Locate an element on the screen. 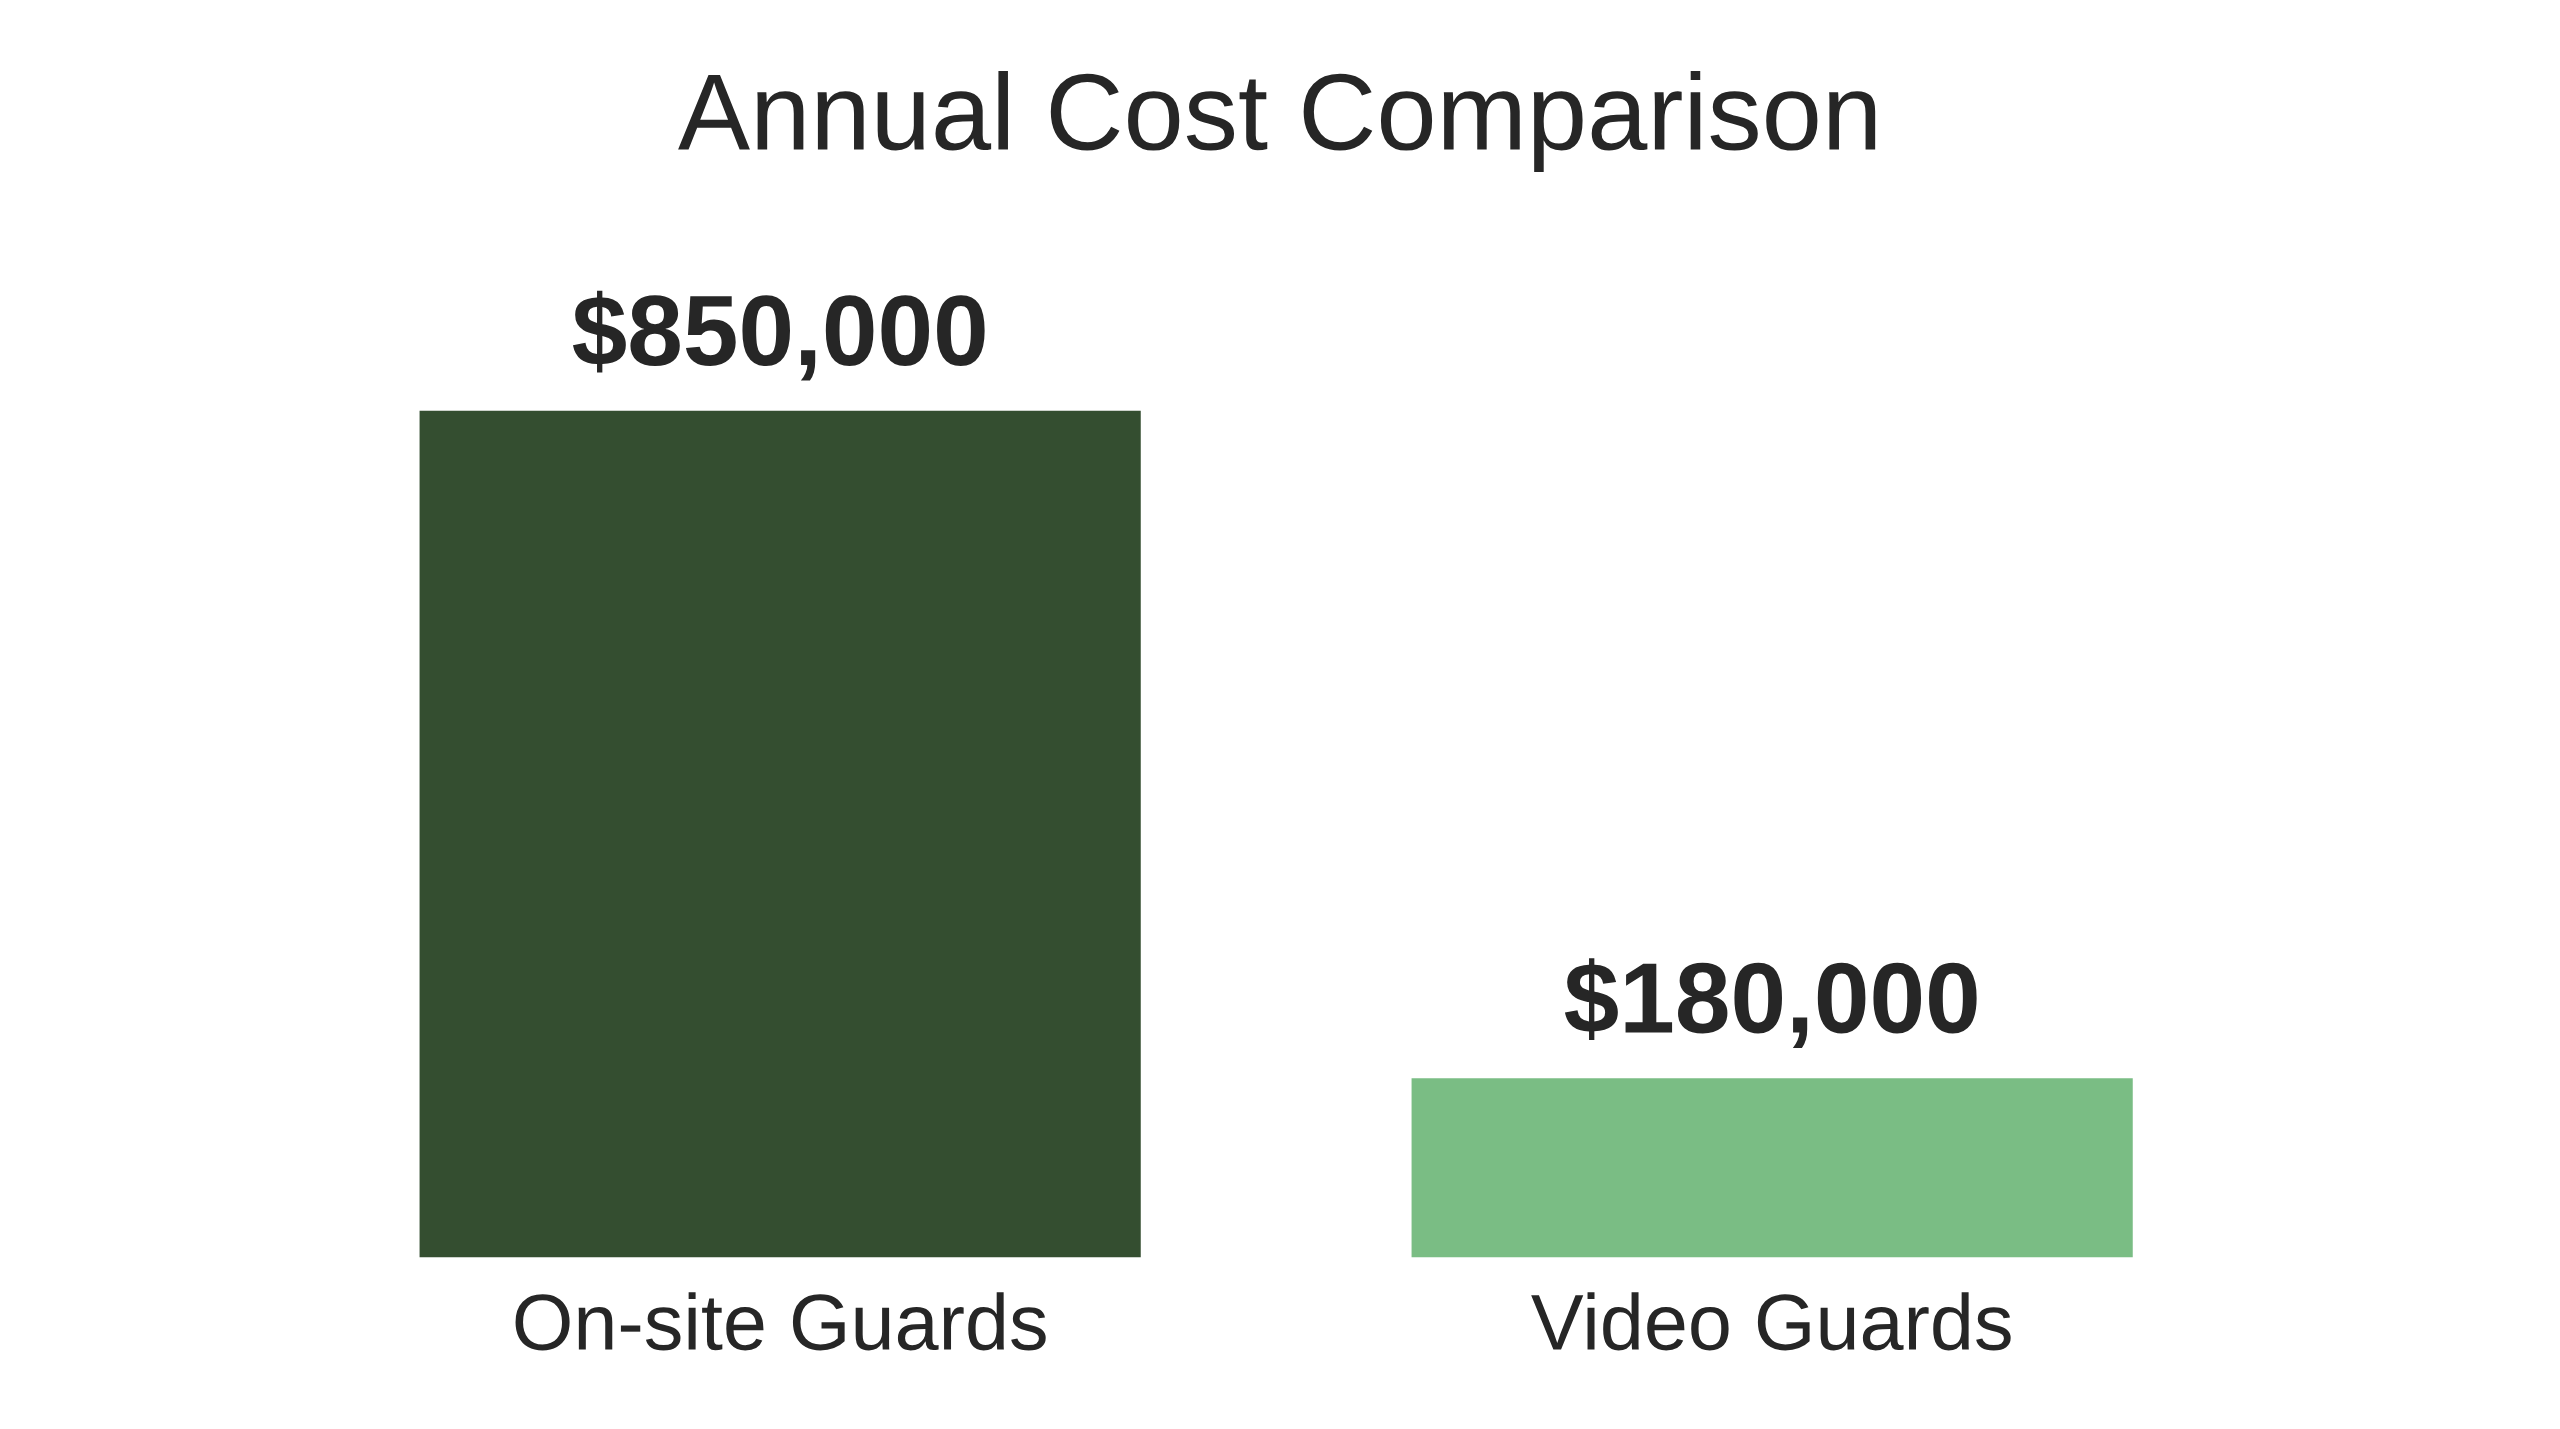 This screenshot has height=1429, width=2560. x-tick-label: On-site Guards is located at coordinates (780, 1321).